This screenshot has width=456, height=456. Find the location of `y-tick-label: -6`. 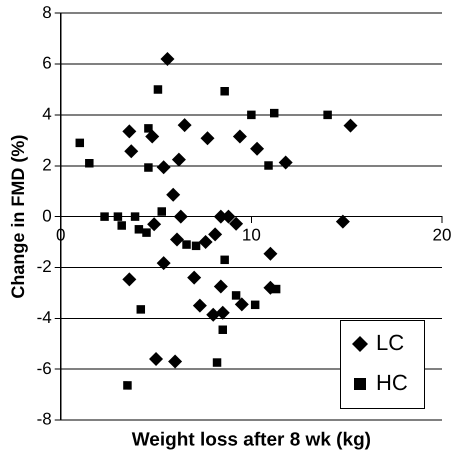

y-tick-label: -6 is located at coordinates (44, 368).